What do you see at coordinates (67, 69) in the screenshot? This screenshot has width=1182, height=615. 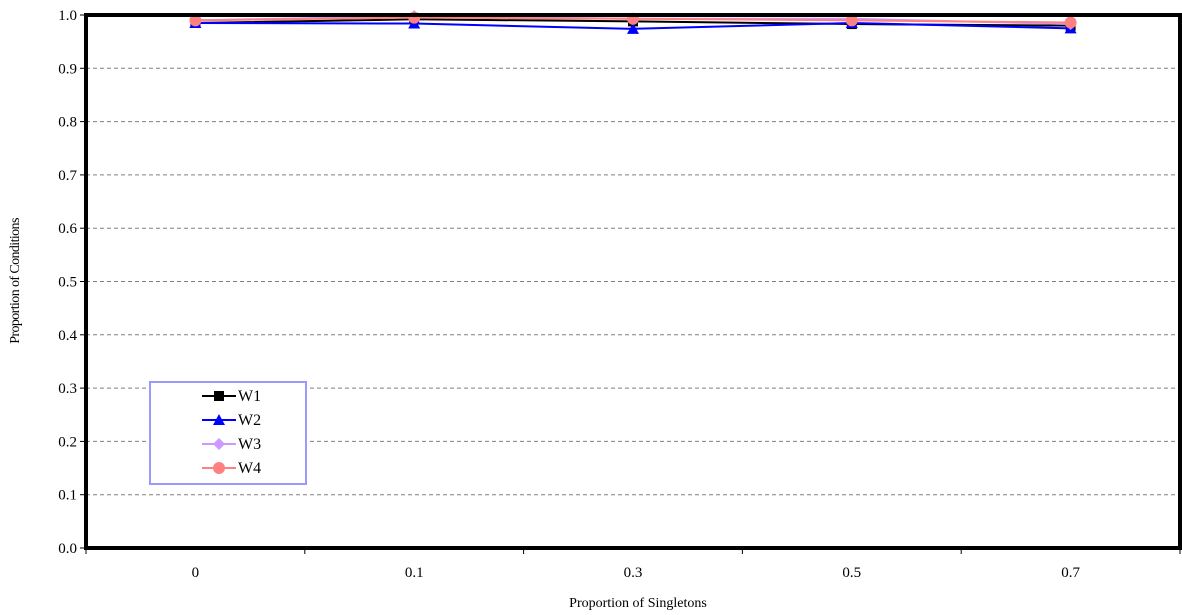 I see `y-tick-label: 0.9` at bounding box center [67, 69].